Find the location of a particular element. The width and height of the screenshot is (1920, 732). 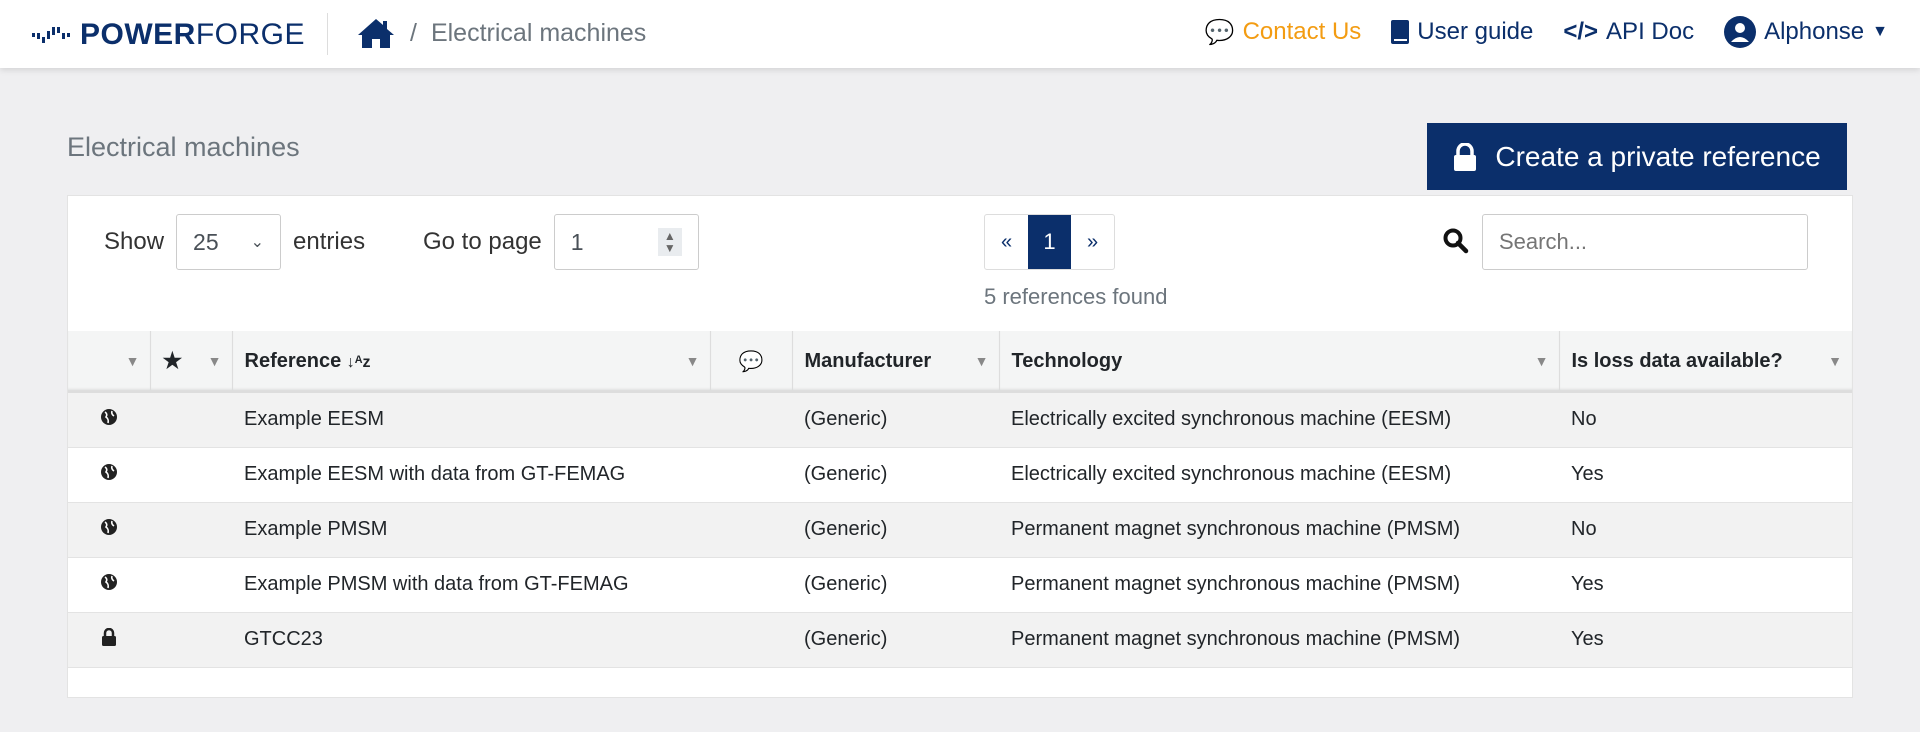

page-1-button: 1 is located at coordinates (1049, 242).